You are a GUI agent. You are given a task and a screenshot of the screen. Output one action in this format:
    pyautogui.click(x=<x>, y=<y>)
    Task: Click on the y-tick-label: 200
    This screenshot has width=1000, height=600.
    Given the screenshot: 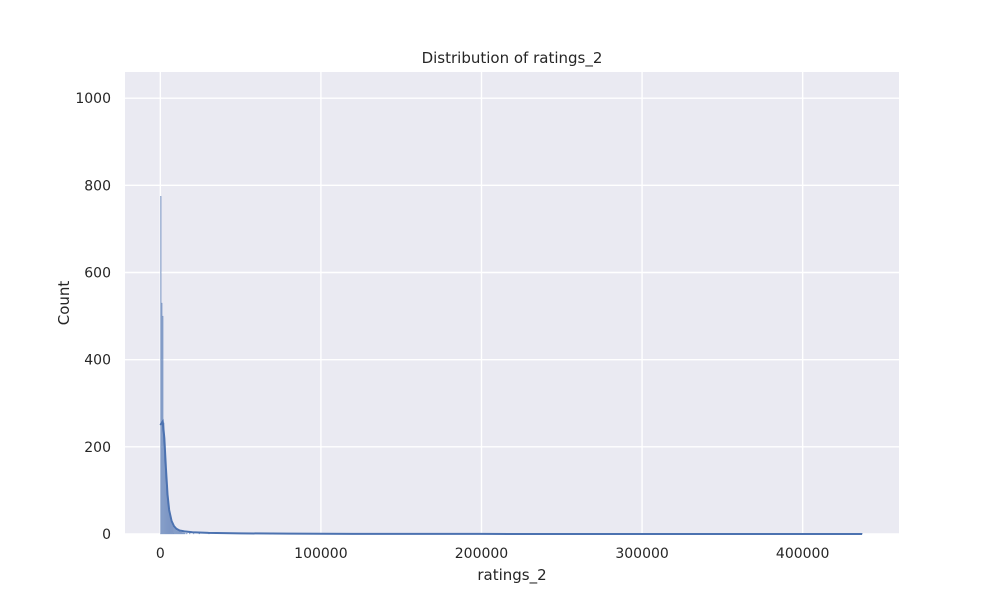 What is the action you would take?
    pyautogui.click(x=97, y=448)
    